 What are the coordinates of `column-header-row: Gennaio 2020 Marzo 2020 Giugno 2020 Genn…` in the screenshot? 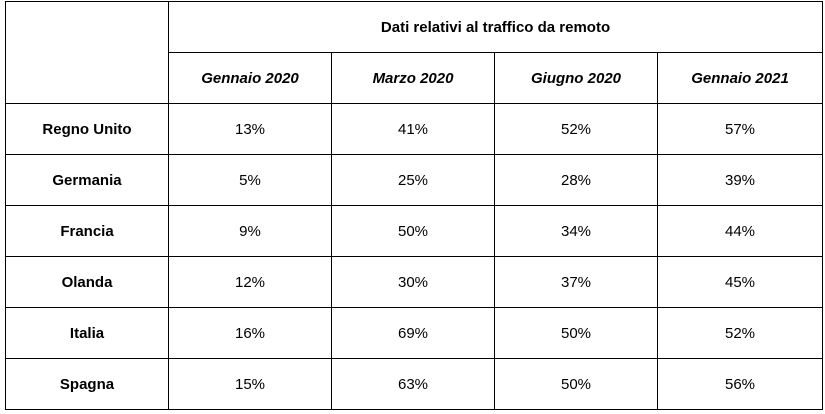 It's located at (415, 78).